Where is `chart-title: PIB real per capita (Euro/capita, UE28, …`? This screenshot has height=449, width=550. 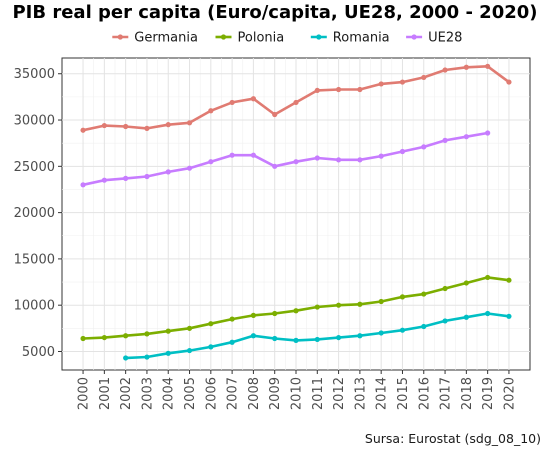
chart-title: PIB real per capita (Euro/capita, UE28, … is located at coordinates (274, 12).